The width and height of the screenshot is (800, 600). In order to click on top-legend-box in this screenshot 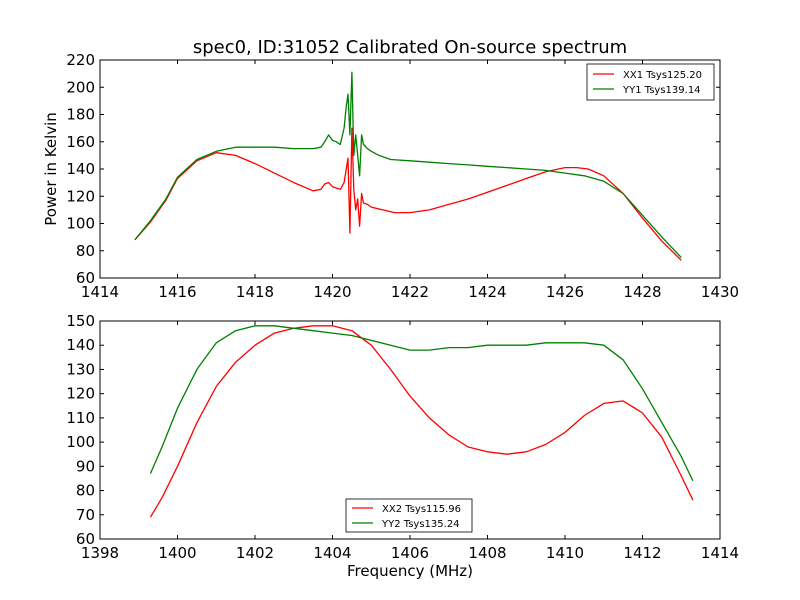, I will do `click(650, 82)`.